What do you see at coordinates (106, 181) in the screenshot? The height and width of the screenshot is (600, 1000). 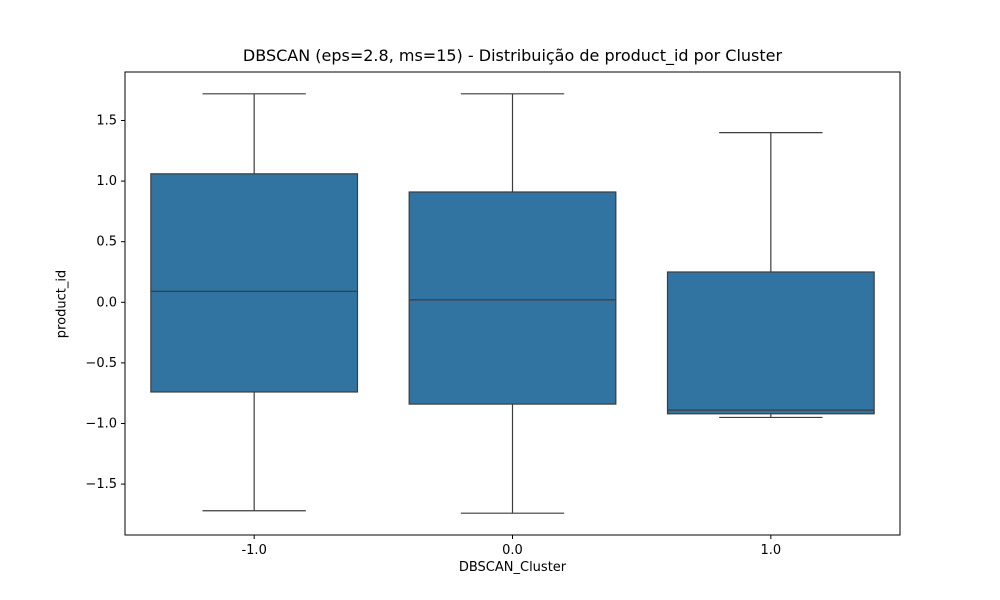 I see `y-tick-label: 1.0` at bounding box center [106, 181].